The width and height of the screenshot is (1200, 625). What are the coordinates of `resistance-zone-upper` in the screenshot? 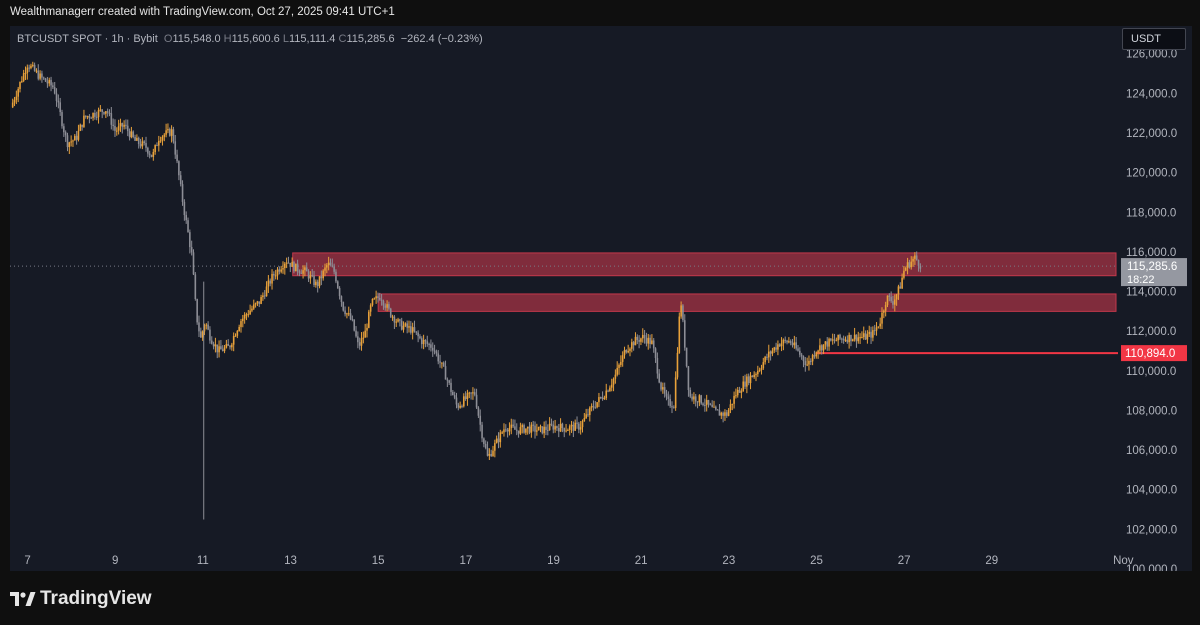 It's located at (704, 264).